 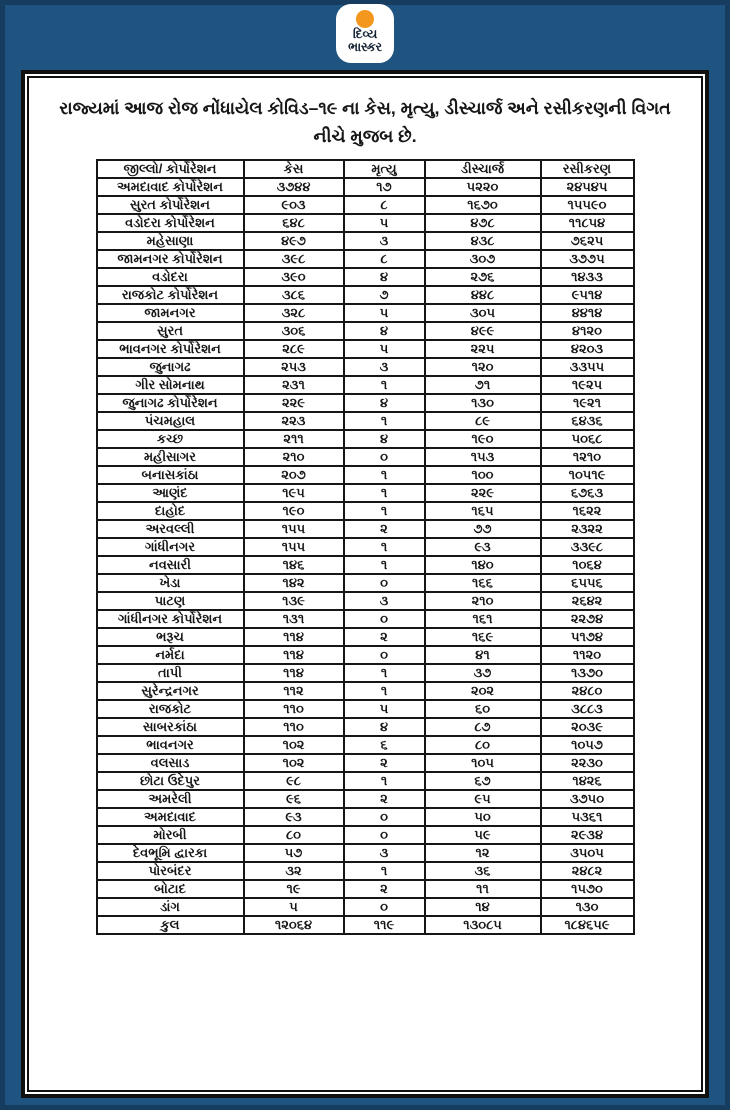 What do you see at coordinates (170, 205) in the screenshot?
I see `cell-district: સુરત કોર્પોરેશન` at bounding box center [170, 205].